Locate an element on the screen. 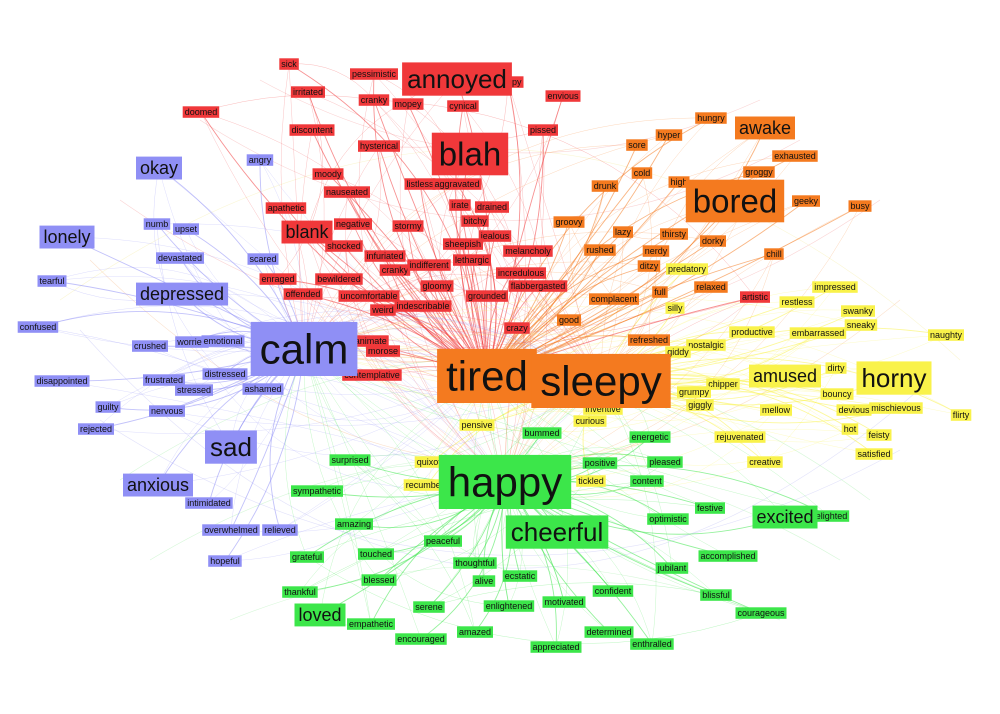 Image resolution: width=1000 pixels, height=714 pixels. mood-node-serene: serene is located at coordinates (429, 607).